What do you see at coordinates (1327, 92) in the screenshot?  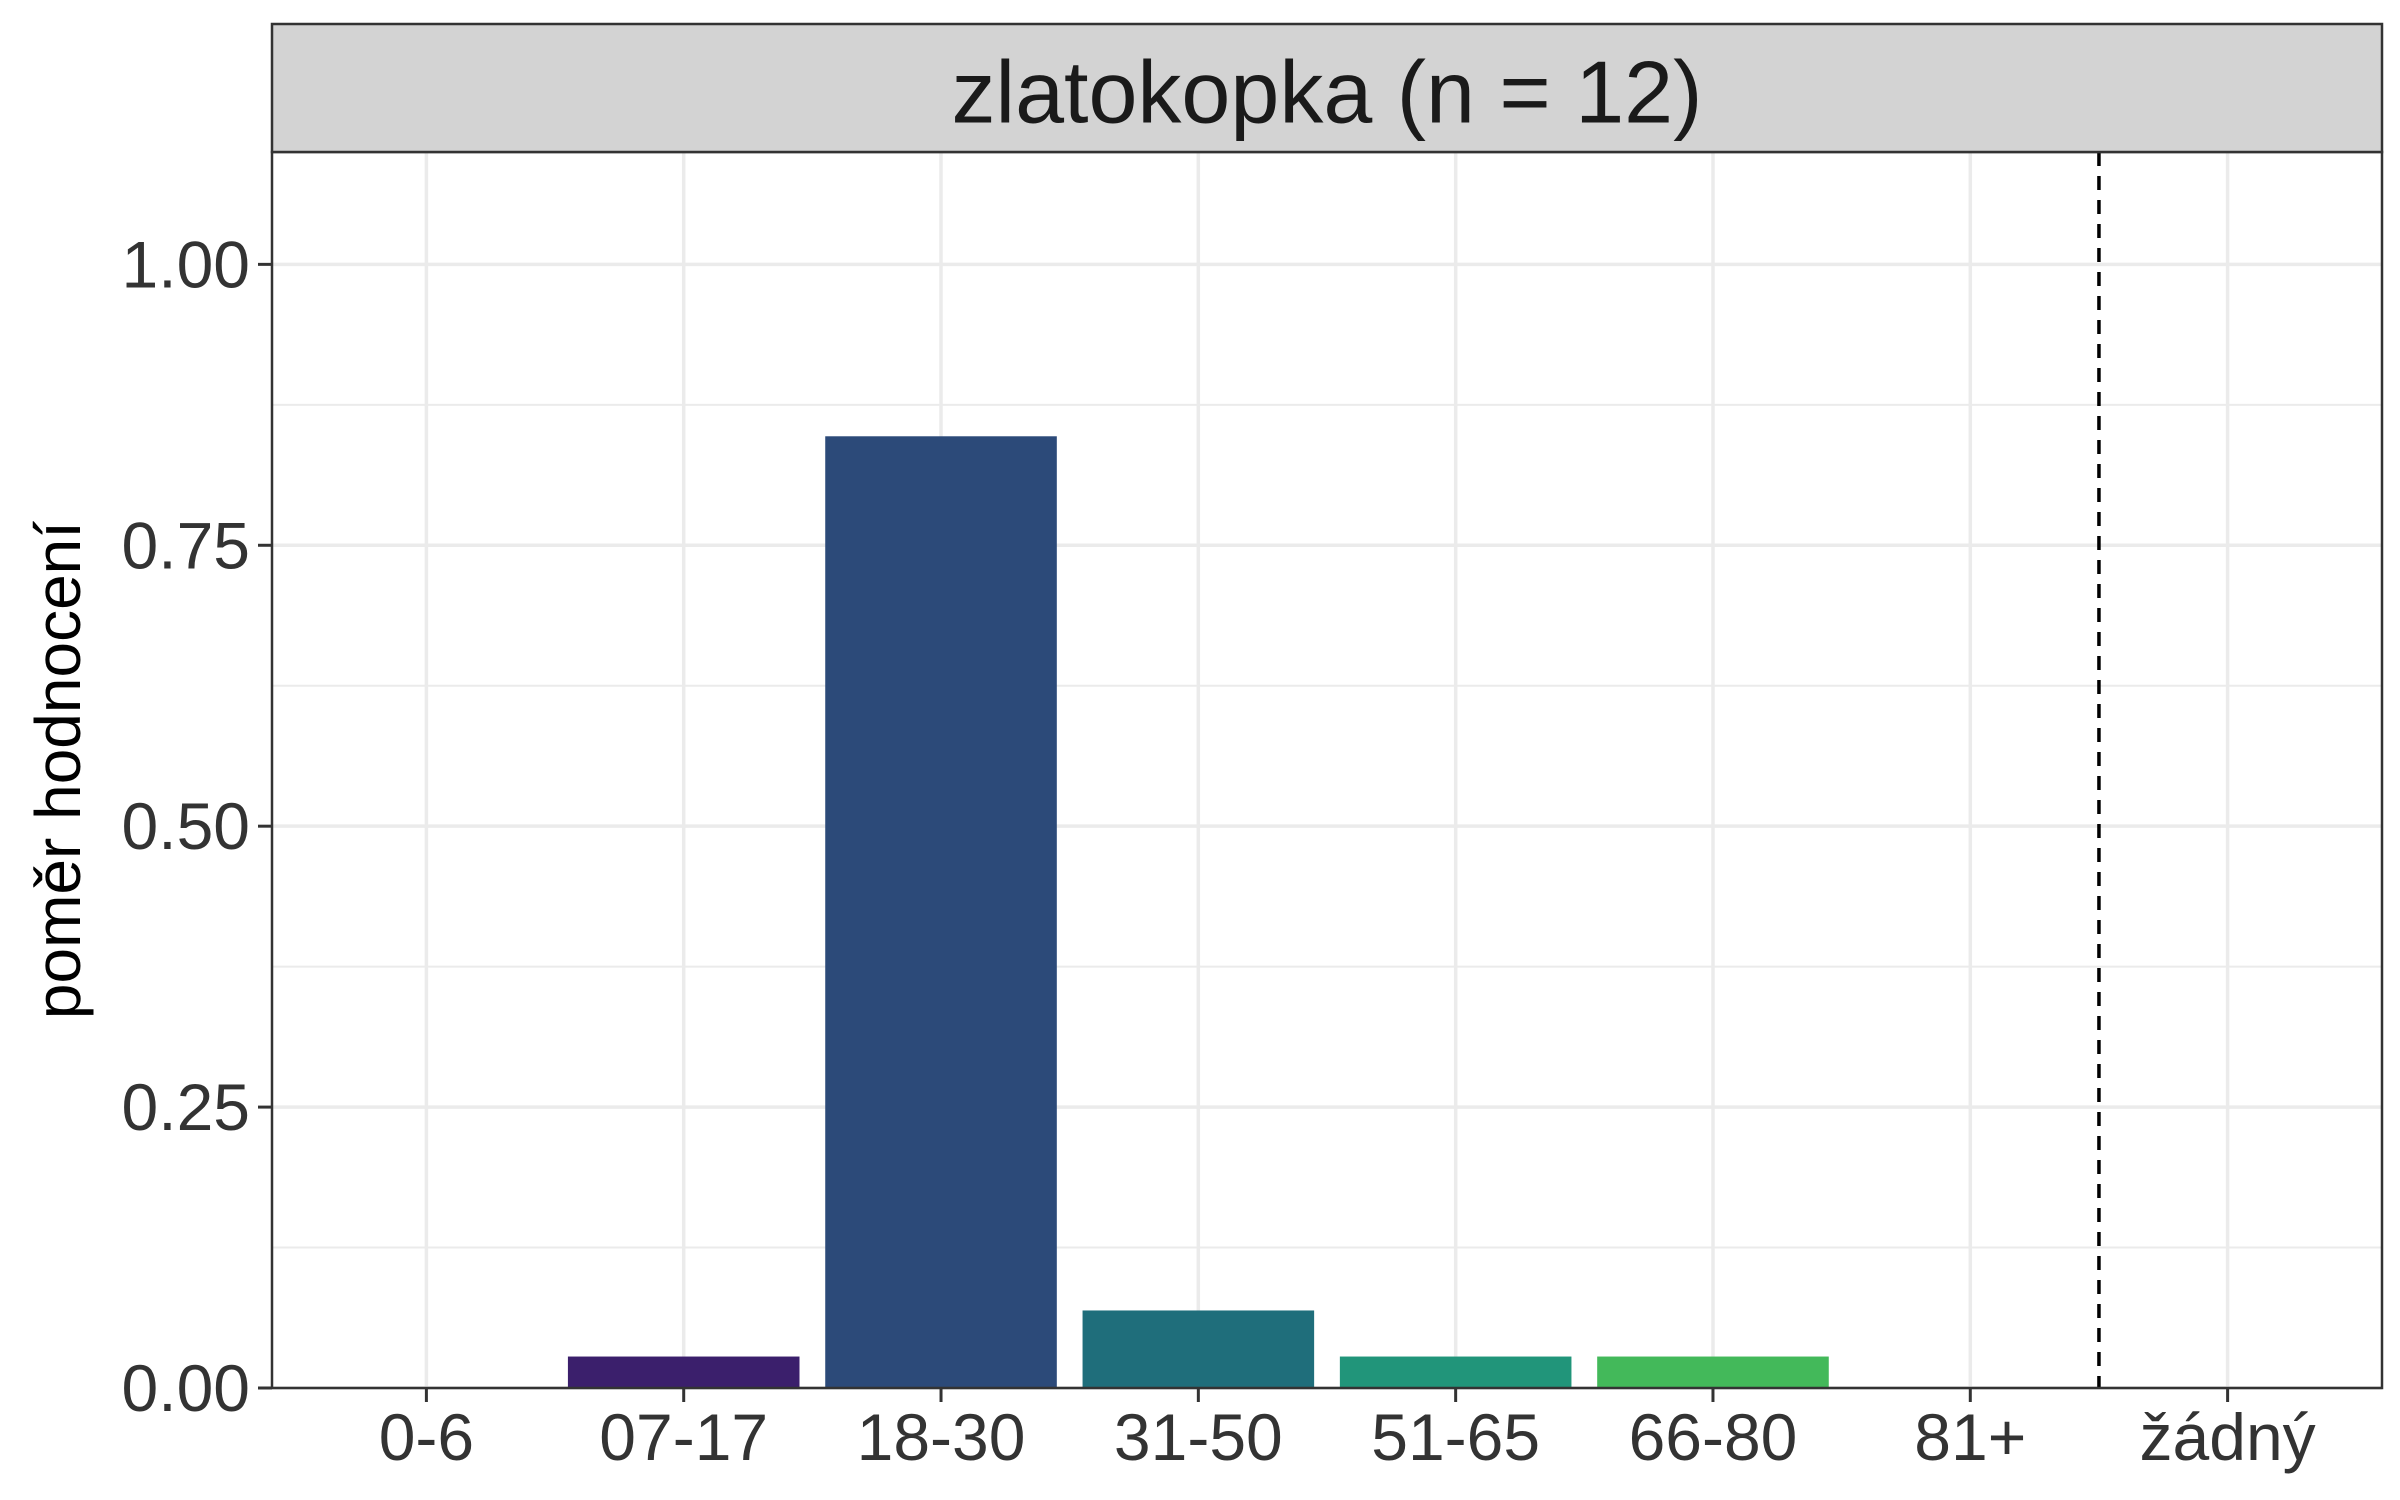 I see `facet-title: zlatokopka (n = 12)` at bounding box center [1327, 92].